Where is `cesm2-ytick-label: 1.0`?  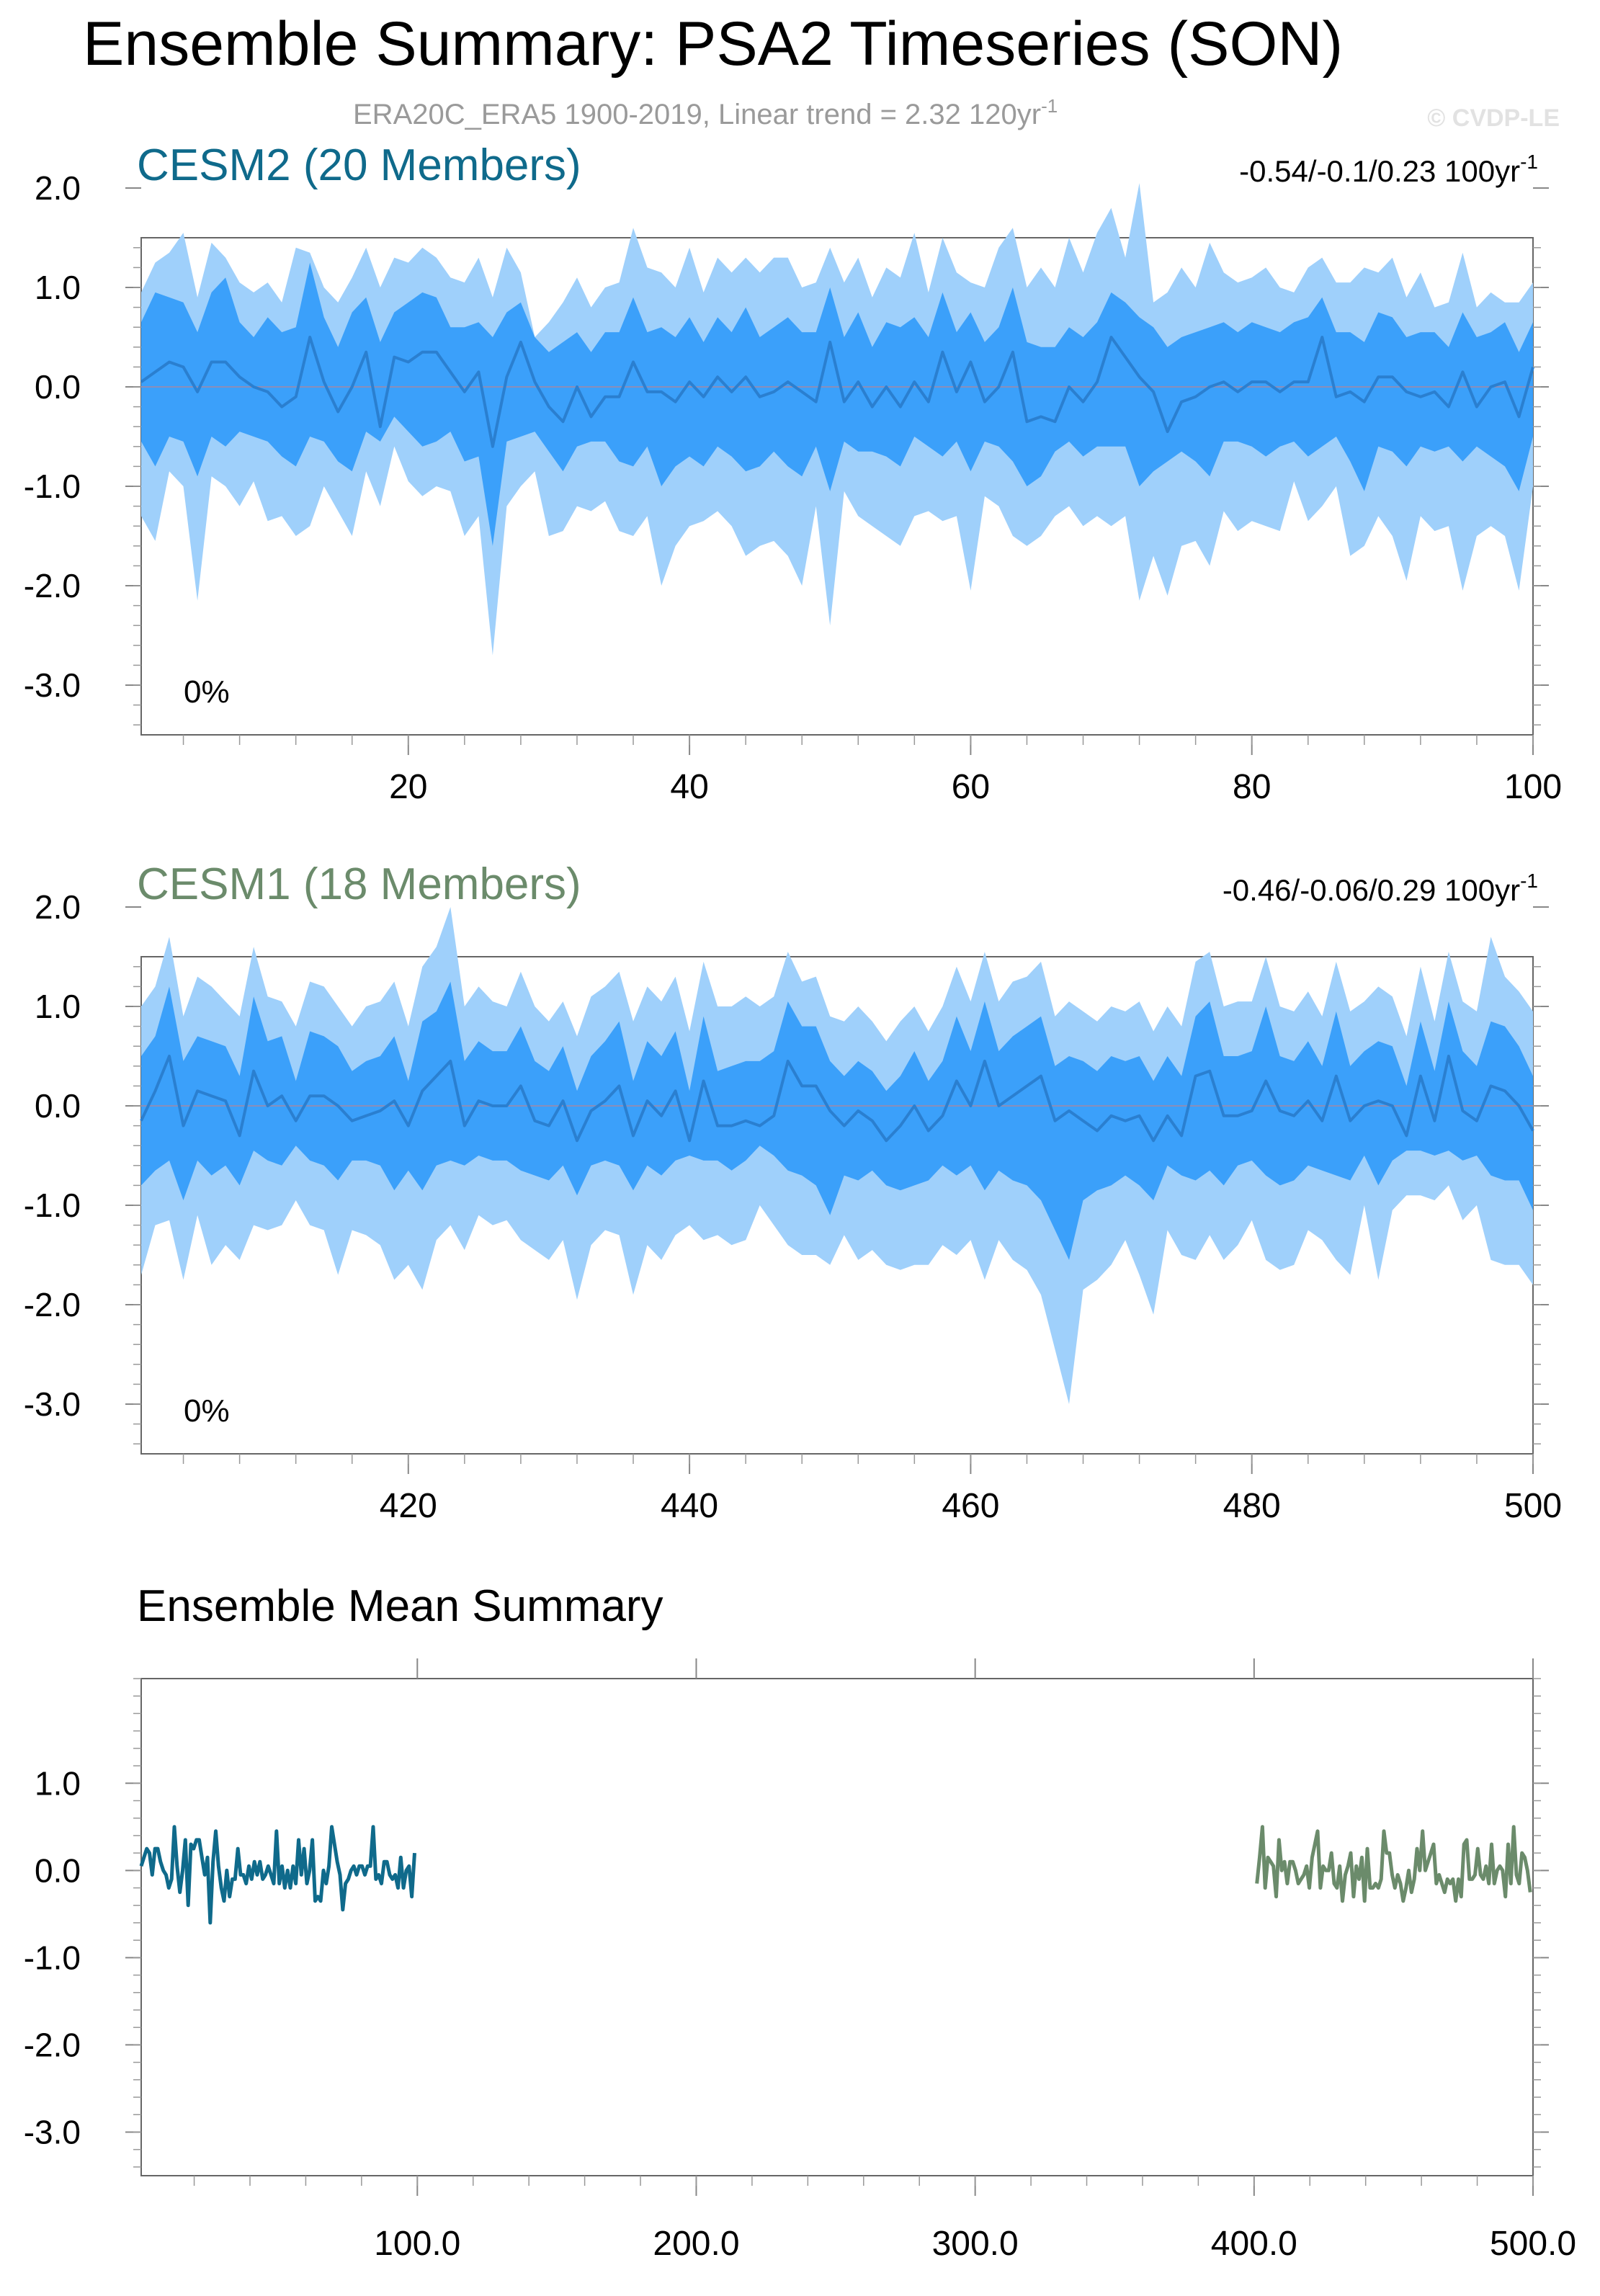
cesm2-ytick-label: 1.0 is located at coordinates (58, 287).